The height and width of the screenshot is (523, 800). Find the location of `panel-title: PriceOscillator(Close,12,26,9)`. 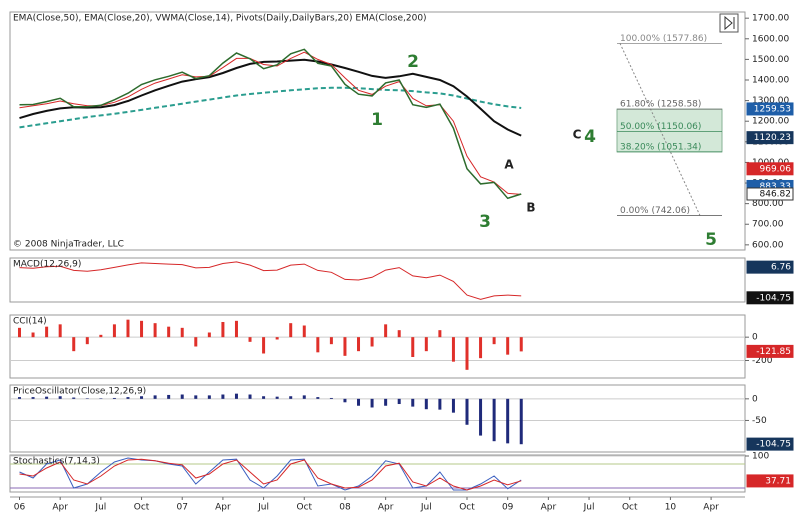

panel-title: PriceOscillator(Close,12,26,9) is located at coordinates (79, 392).